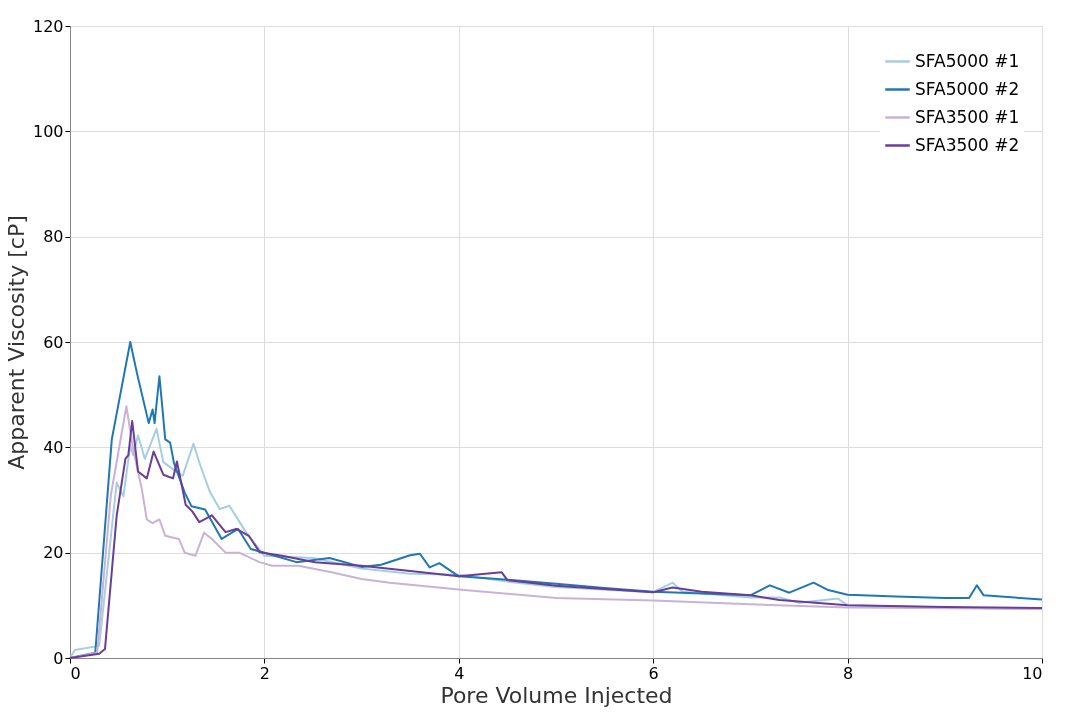 The width and height of the screenshot is (1083, 715). Describe the element at coordinates (1032, 673) in the screenshot. I see `x-tick-label: 10` at that location.